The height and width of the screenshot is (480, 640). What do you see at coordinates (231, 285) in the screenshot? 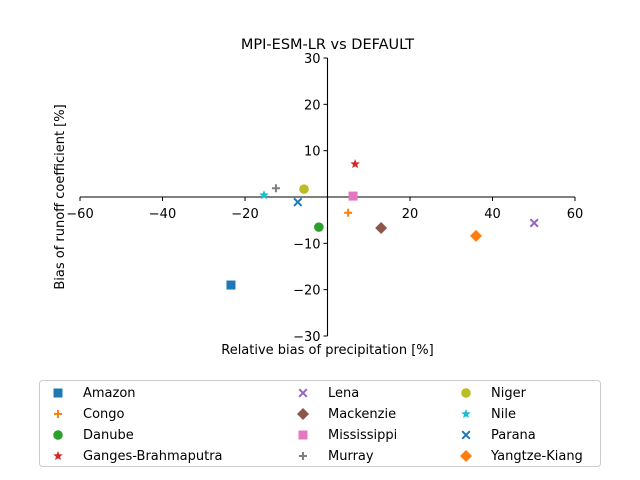
I see `data-point-amazon-square-marker` at bounding box center [231, 285].